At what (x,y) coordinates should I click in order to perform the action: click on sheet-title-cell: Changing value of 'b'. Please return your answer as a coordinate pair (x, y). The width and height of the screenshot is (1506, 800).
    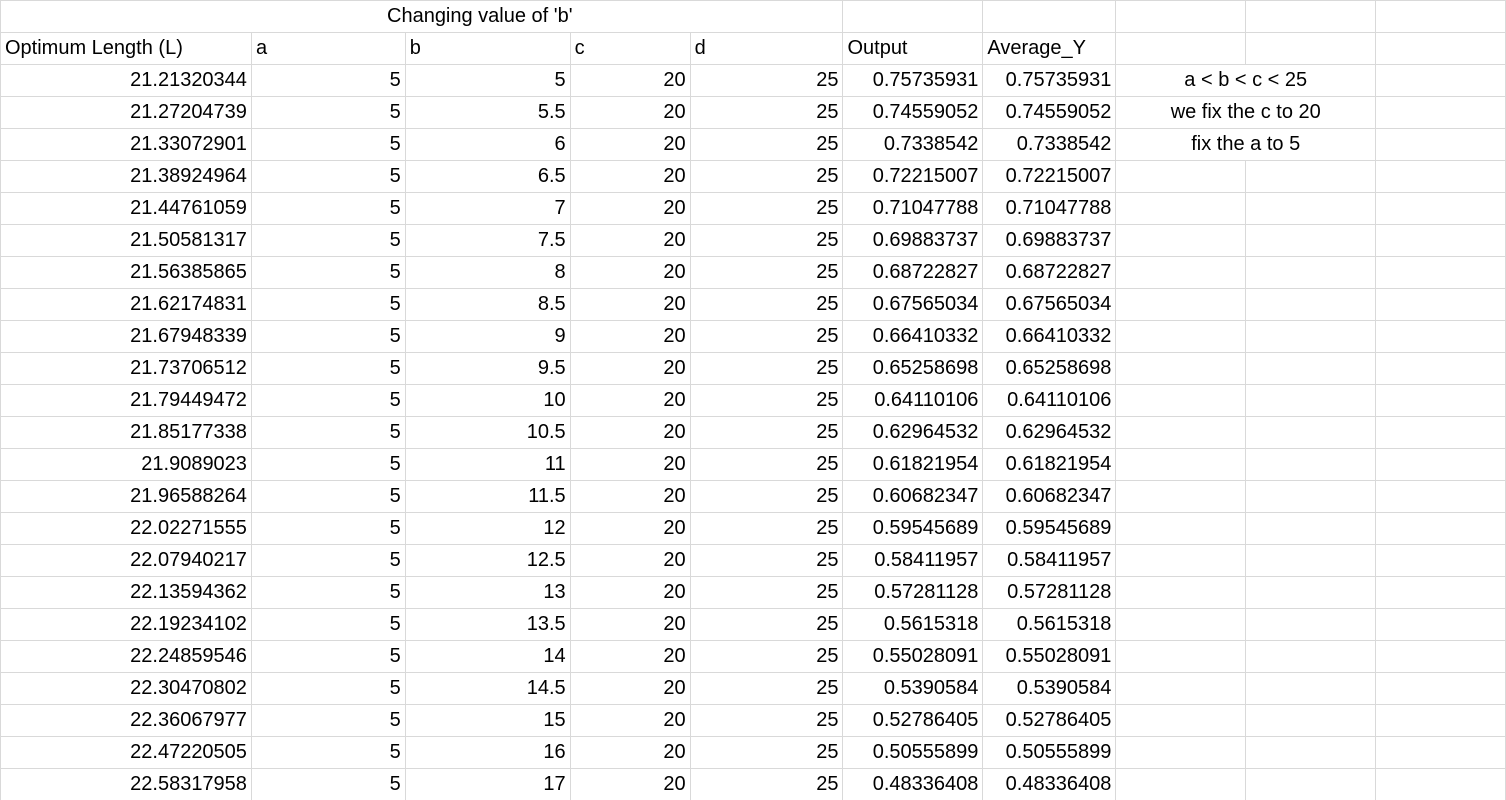
    Looking at the image, I should click on (422, 16).